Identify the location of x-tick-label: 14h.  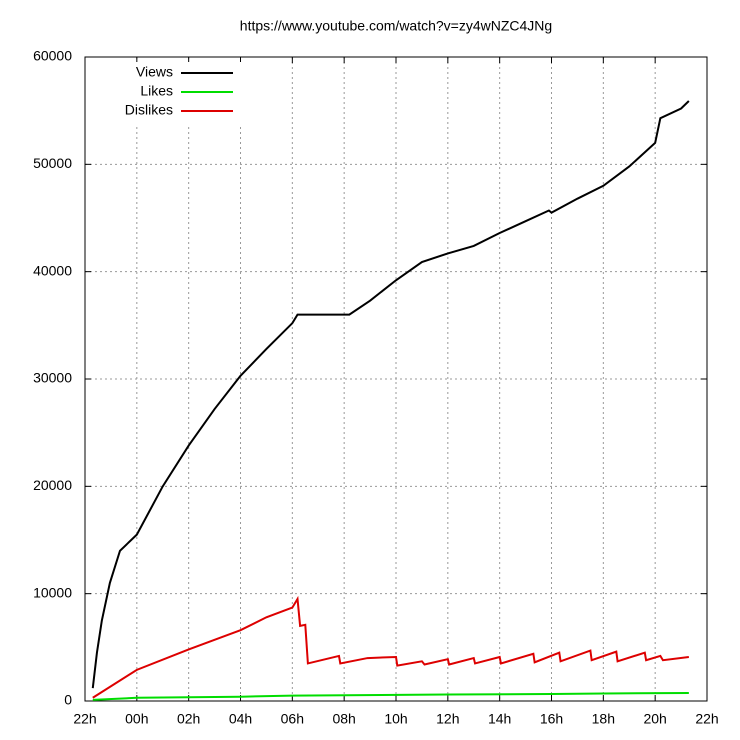
(499, 719).